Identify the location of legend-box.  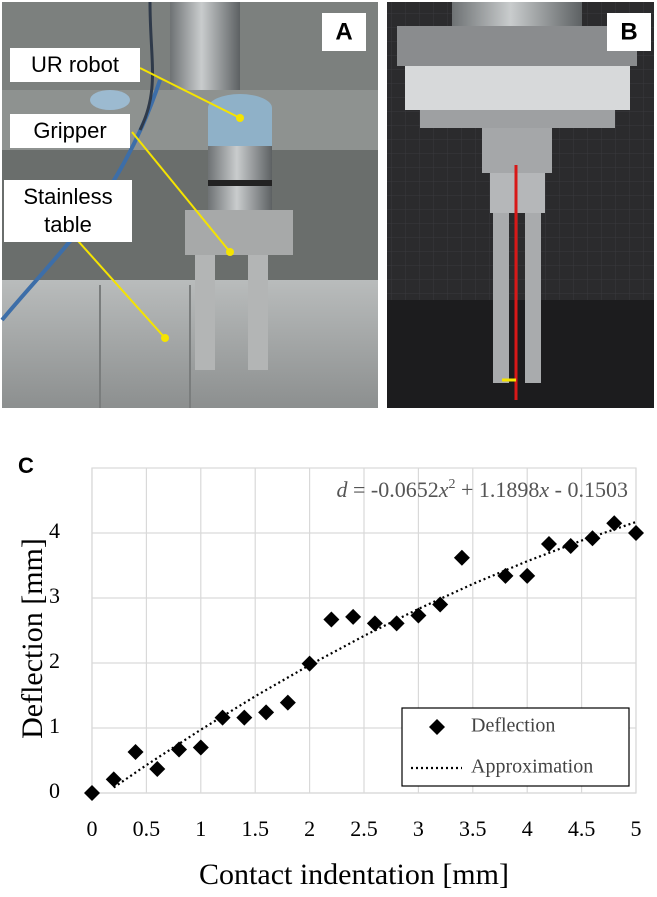
(515, 747).